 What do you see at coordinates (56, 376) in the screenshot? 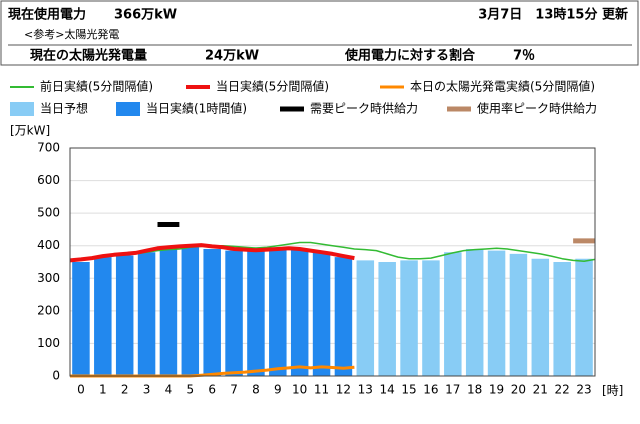
I see `y-tick-label: 0` at bounding box center [56, 376].